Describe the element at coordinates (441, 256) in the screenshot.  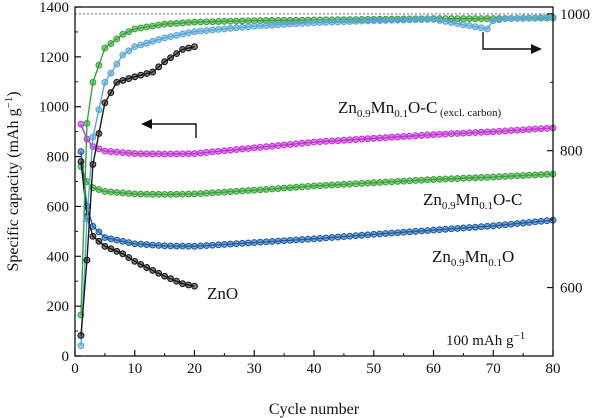
I see `series-label-part: Zn` at that location.